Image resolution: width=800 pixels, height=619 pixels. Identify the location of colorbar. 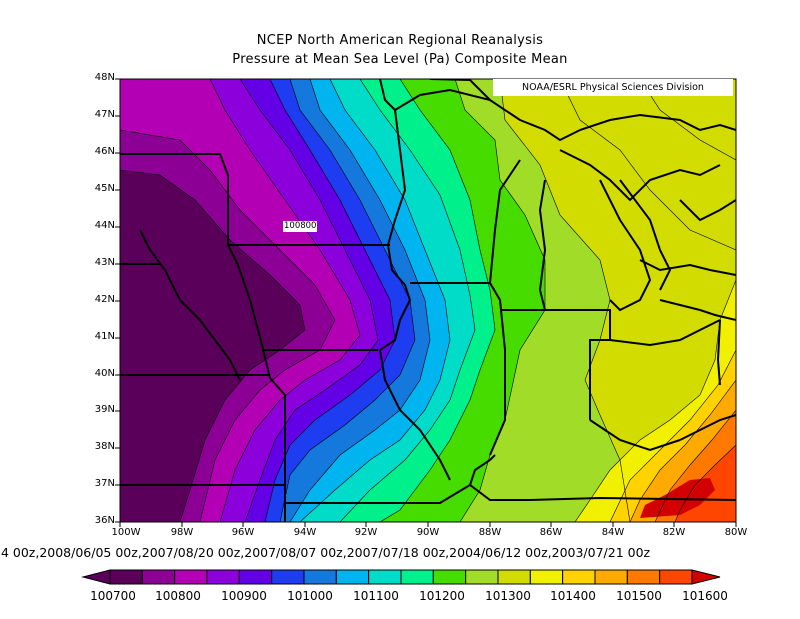
(401, 577).